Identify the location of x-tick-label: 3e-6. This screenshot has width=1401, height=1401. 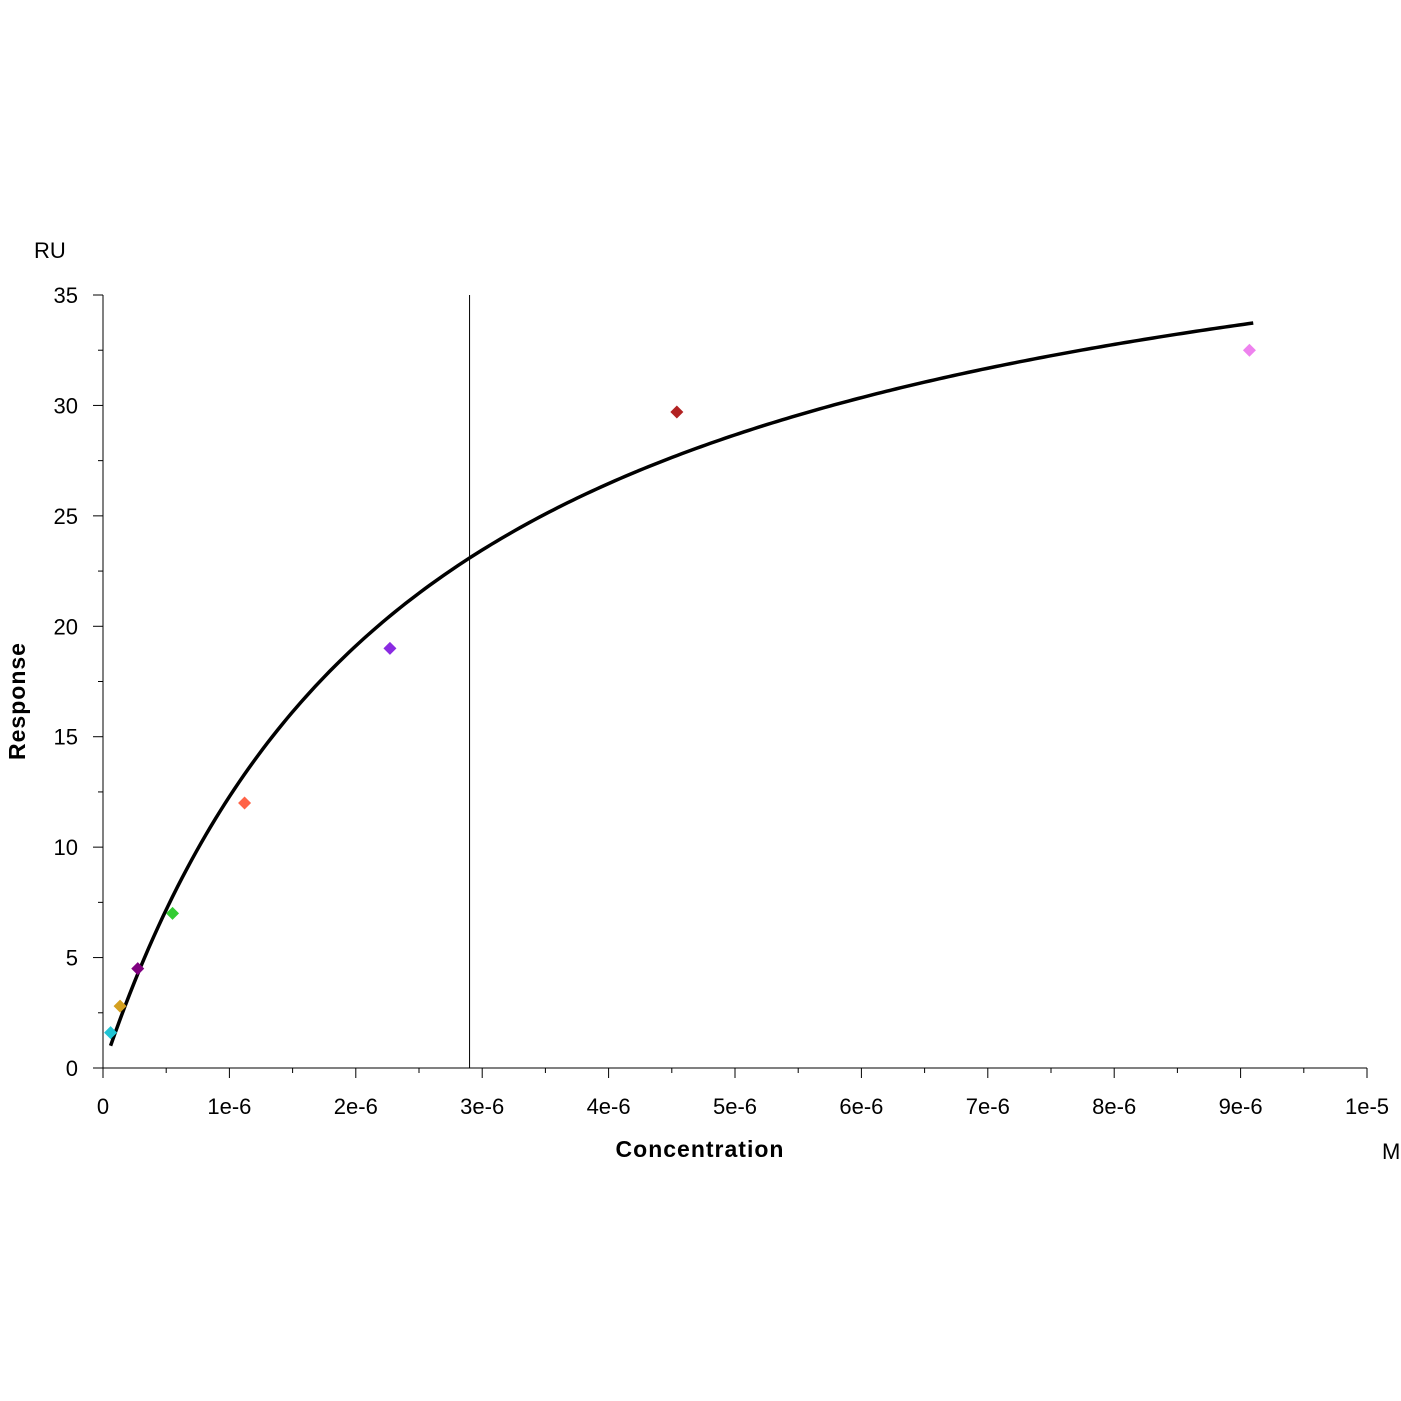
(482, 1106).